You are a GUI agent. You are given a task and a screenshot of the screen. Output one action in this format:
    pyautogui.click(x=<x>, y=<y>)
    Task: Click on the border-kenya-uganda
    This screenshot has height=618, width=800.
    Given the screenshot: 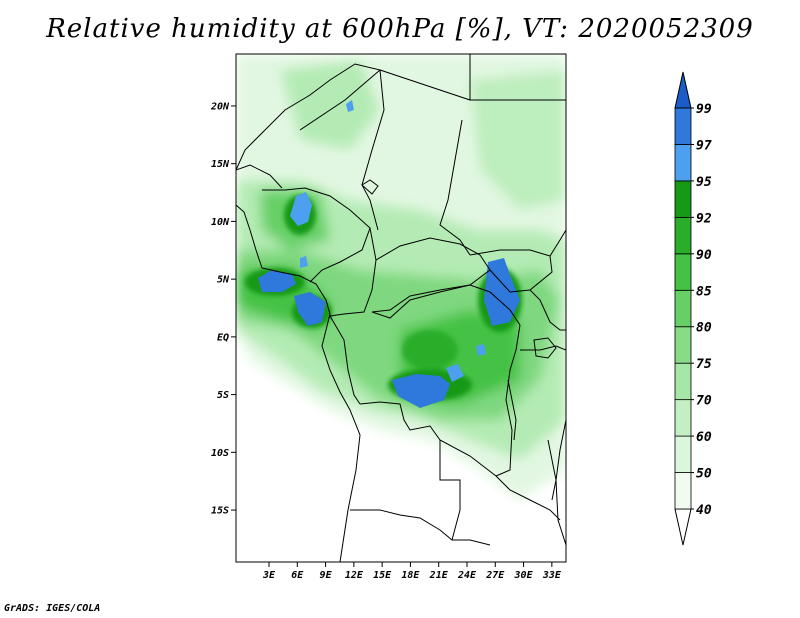 What is the action you would take?
    pyautogui.click(x=547, y=310)
    